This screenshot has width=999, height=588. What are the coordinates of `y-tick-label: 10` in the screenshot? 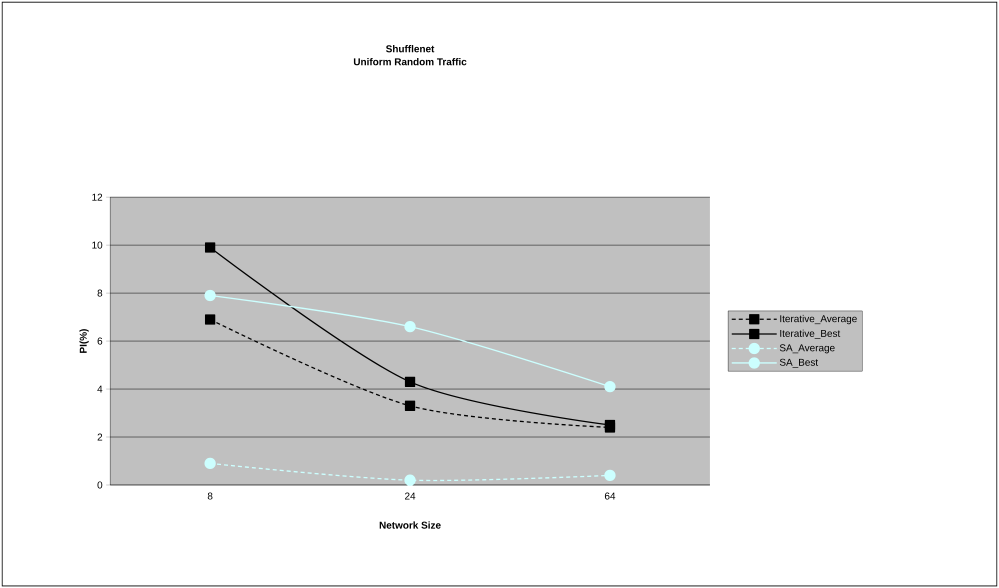 It's located at (97, 245).